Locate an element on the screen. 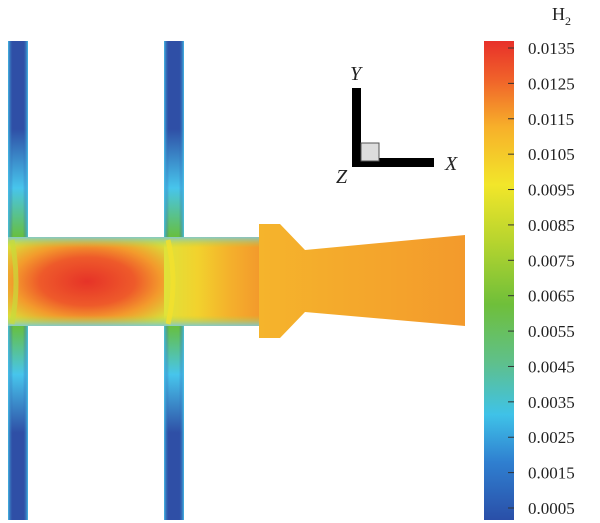 The height and width of the screenshot is (523, 600). colorbar-tick-label: 0.0055 is located at coordinates (551, 331).